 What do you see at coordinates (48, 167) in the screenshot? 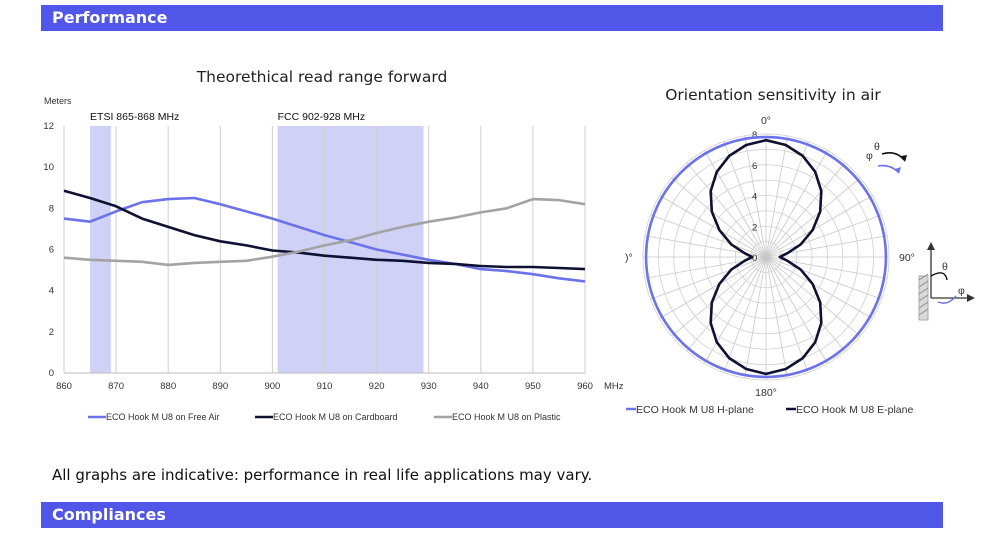
I see `y-tick-label: 10` at bounding box center [48, 167].